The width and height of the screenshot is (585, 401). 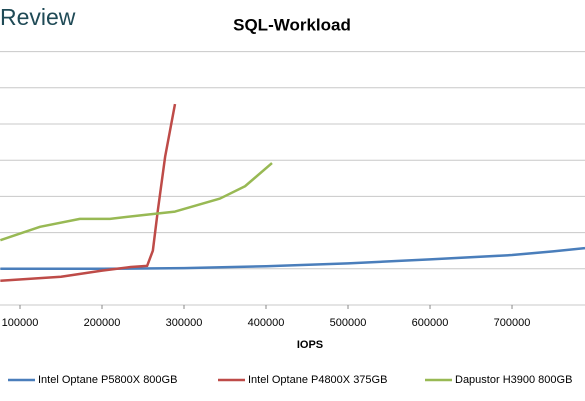 What do you see at coordinates (184, 323) in the screenshot?
I see `x-tick-label: 300000` at bounding box center [184, 323].